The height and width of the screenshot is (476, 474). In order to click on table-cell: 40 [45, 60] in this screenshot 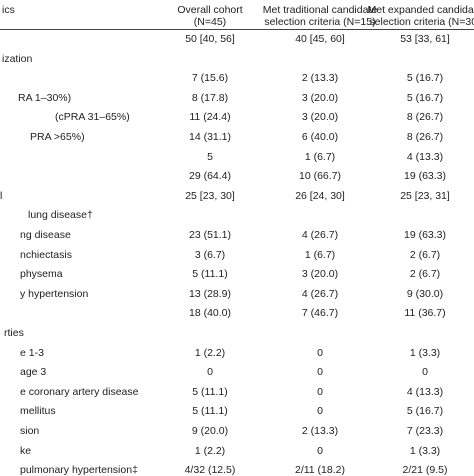, I will do `click(320, 39)`.